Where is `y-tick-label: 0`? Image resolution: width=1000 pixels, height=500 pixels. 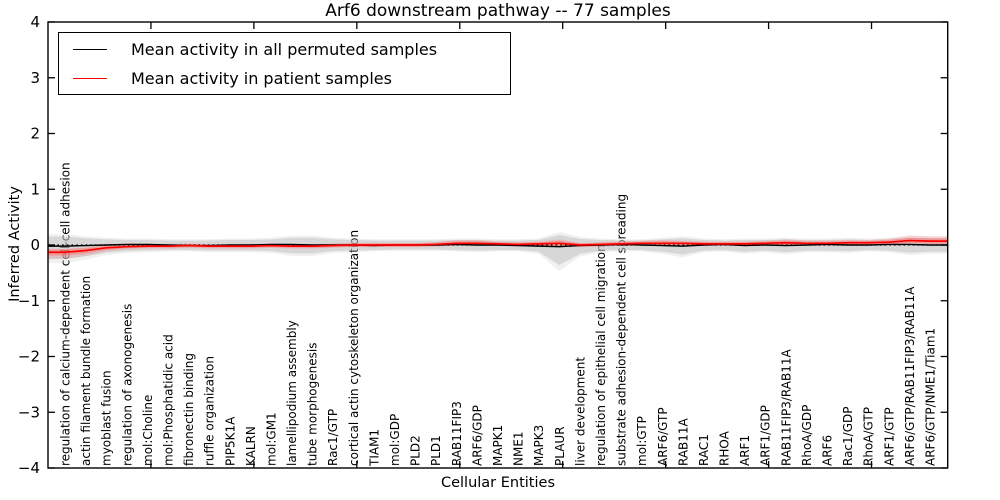 y-tick-label: 0 is located at coordinates (35, 245).